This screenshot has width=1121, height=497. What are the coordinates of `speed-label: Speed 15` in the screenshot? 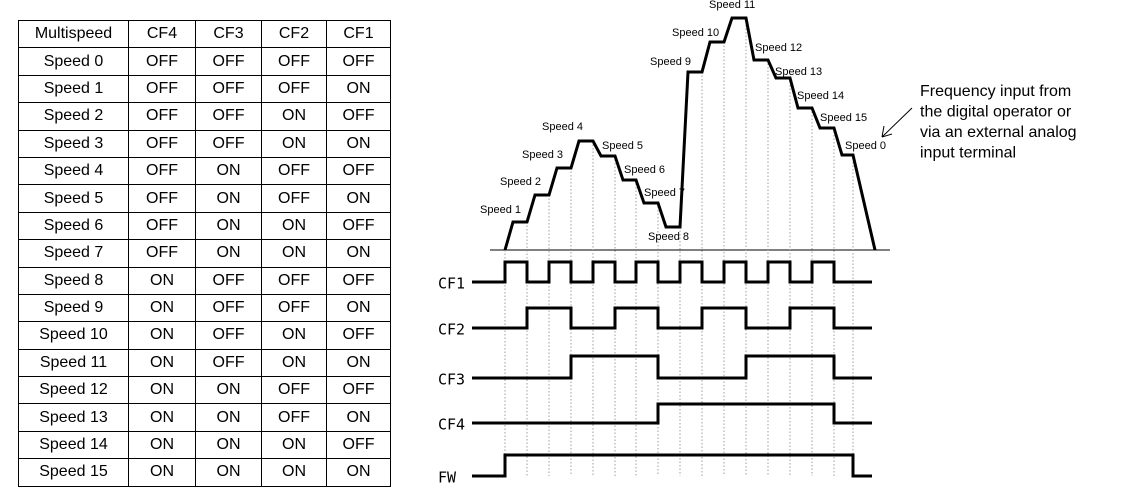 It's located at (843, 118).